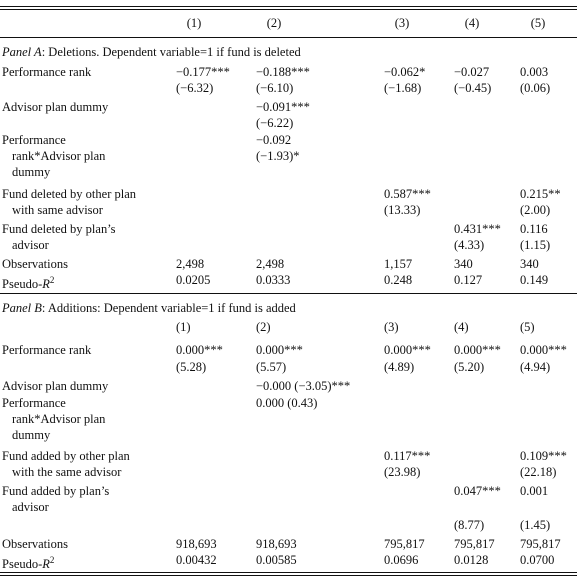 Image resolution: width=577 pixels, height=581 pixels. I want to click on cell: 0.587***, so click(407, 194).